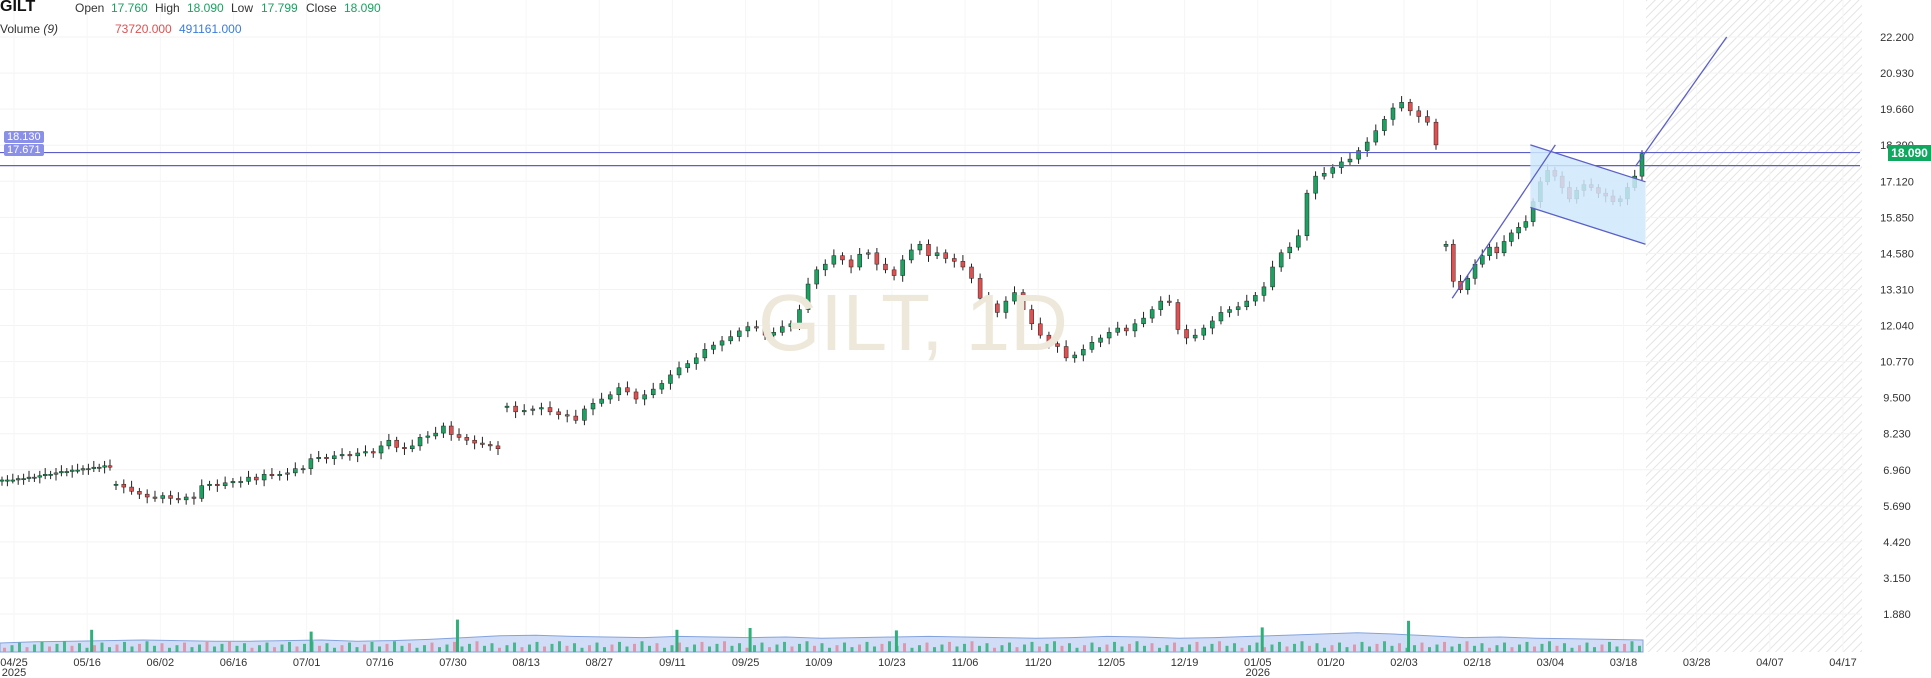  What do you see at coordinates (1258, 663) in the screenshot?
I see `x-tick-label: 01/05` at bounding box center [1258, 663].